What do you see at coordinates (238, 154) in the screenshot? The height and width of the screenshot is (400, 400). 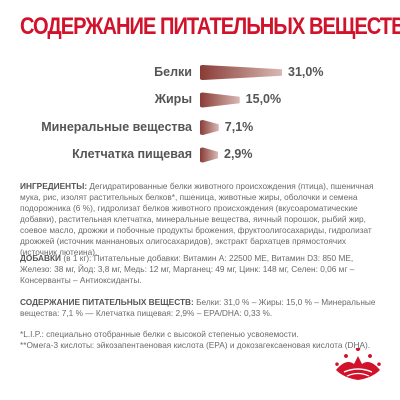 I see `bar-value-label: 2,9%` at bounding box center [238, 154].